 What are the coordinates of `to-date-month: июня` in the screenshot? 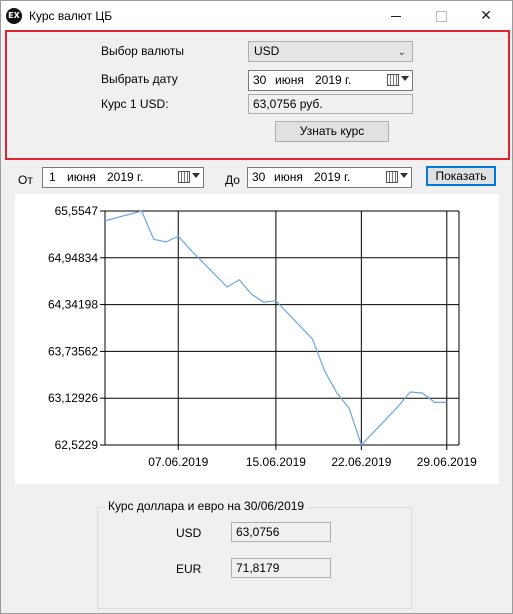 It's located at (288, 177).